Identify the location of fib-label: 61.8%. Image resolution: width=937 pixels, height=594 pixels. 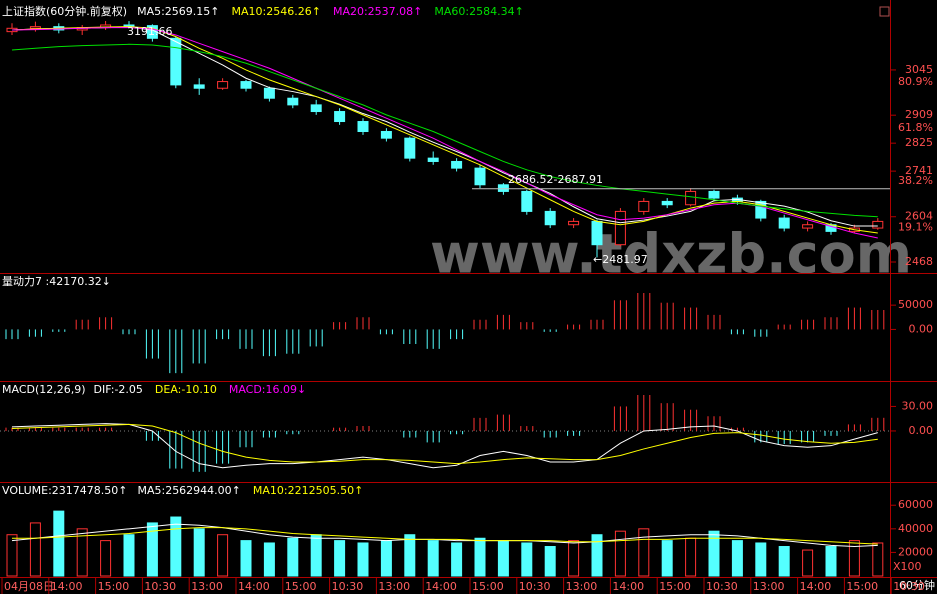
(915, 127).